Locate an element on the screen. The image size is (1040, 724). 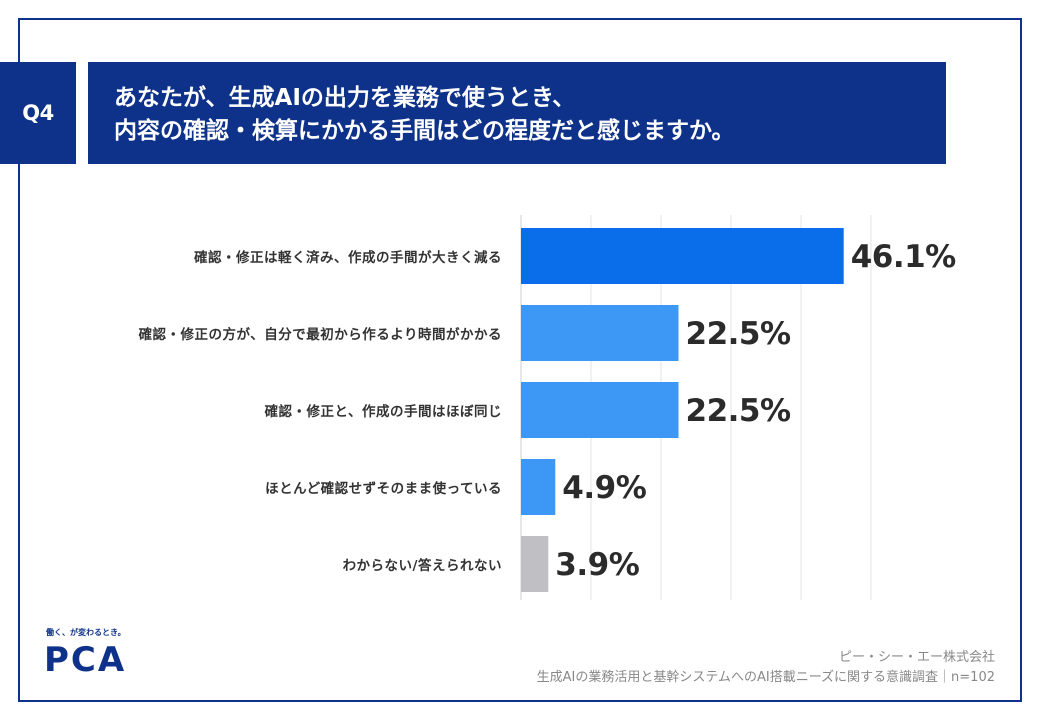
question-title-line-1: あなたが、生成AIの出力を業務で使うとき、 is located at coordinates (345, 98).